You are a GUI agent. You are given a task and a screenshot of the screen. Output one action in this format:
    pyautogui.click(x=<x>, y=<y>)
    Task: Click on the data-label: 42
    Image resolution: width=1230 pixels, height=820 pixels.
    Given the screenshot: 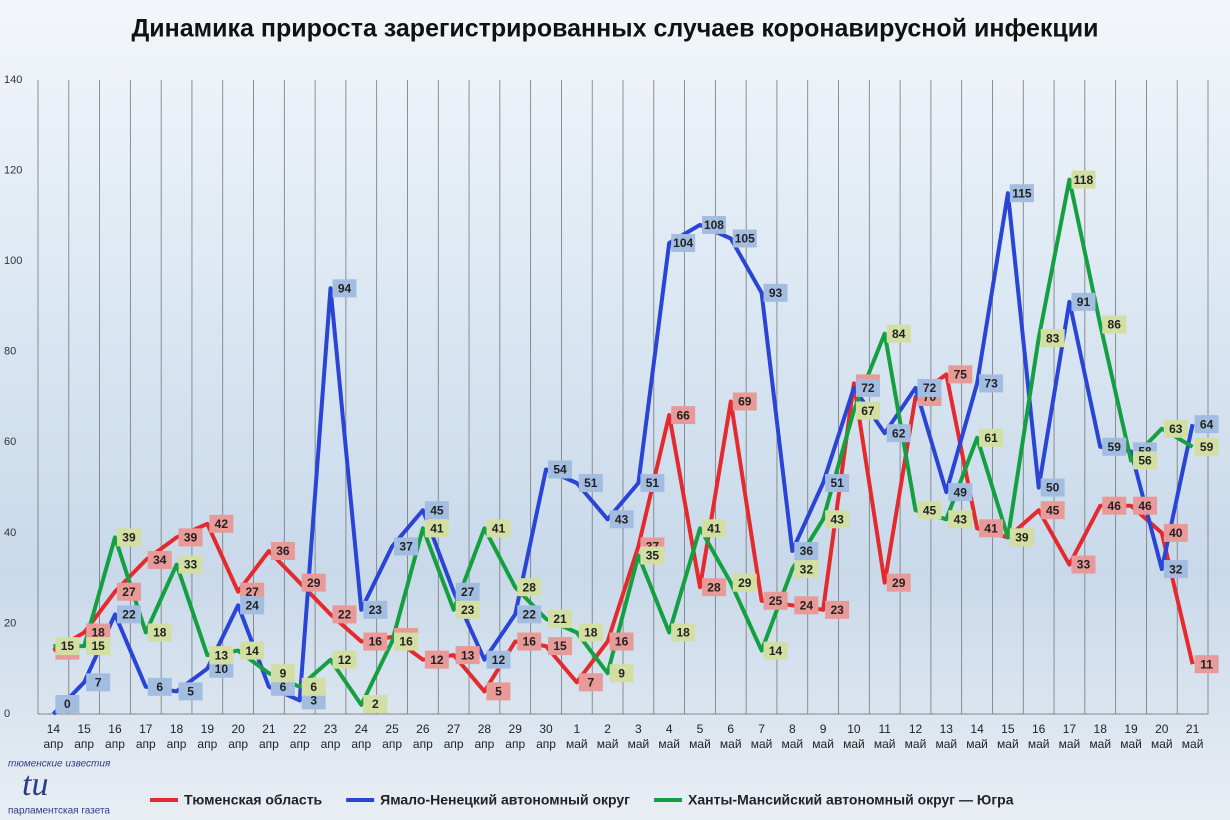 What is the action you would take?
    pyautogui.click(x=222, y=524)
    